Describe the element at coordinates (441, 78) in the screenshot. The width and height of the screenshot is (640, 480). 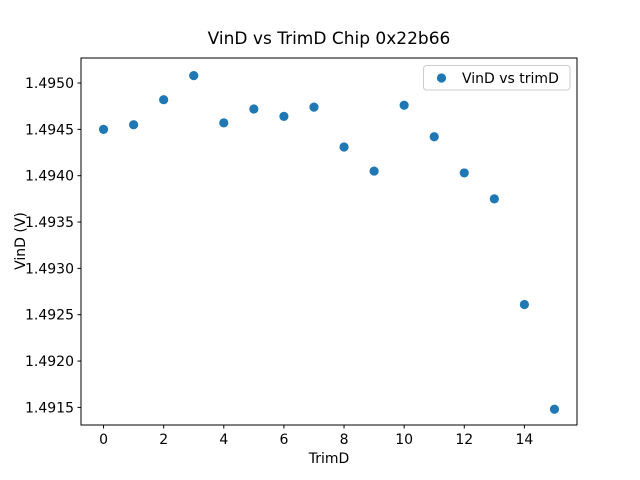
I see `legend-marker-icon` at that location.